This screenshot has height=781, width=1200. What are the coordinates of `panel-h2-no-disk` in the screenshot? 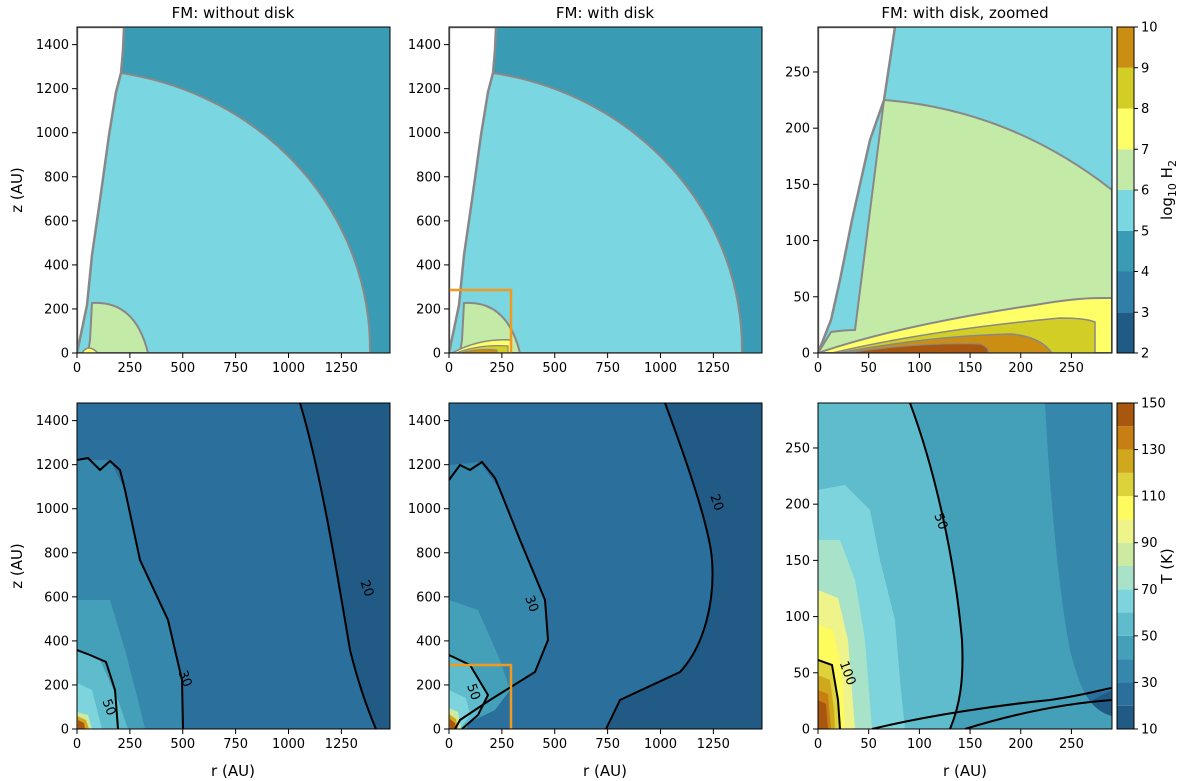 It's located at (233, 190).